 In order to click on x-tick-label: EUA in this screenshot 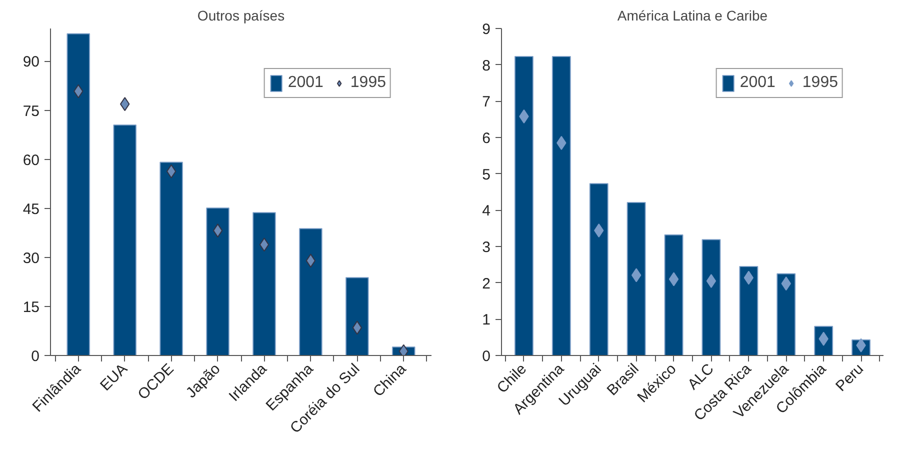, I will do `click(114, 377)`.